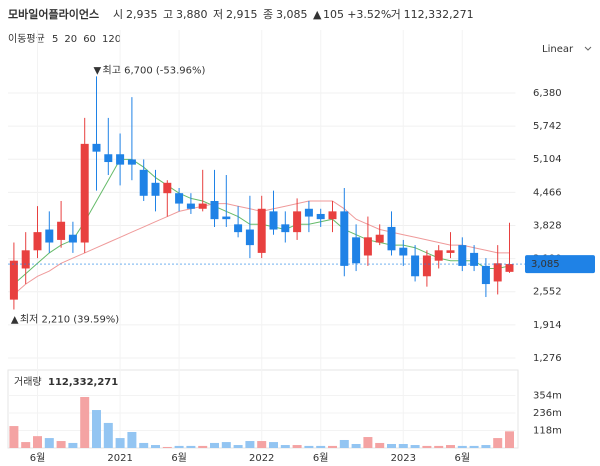 This screenshot has height=466, width=600. Describe the element at coordinates (142, 14) in the screenshot. I see `header-item-value: 2,935` at that location.